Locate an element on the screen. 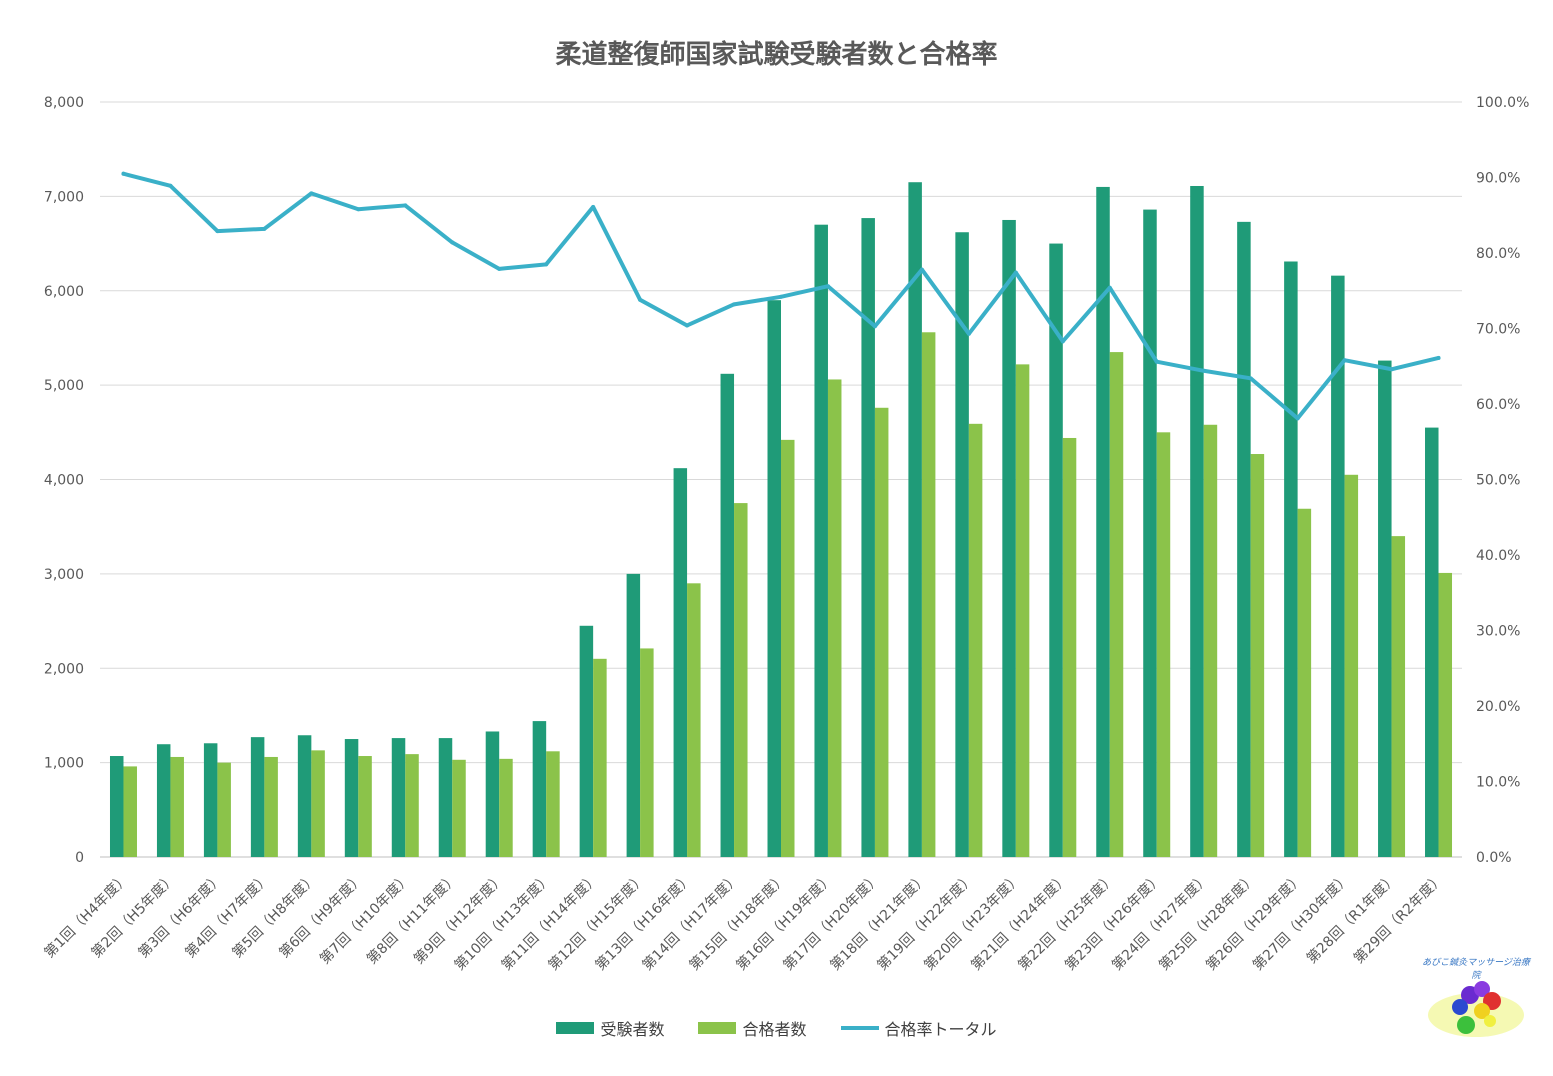 This screenshot has height=1076, width=1553. chart-title: 柔道整復師国家試験受験者数と合格率 is located at coordinates (776, 55).